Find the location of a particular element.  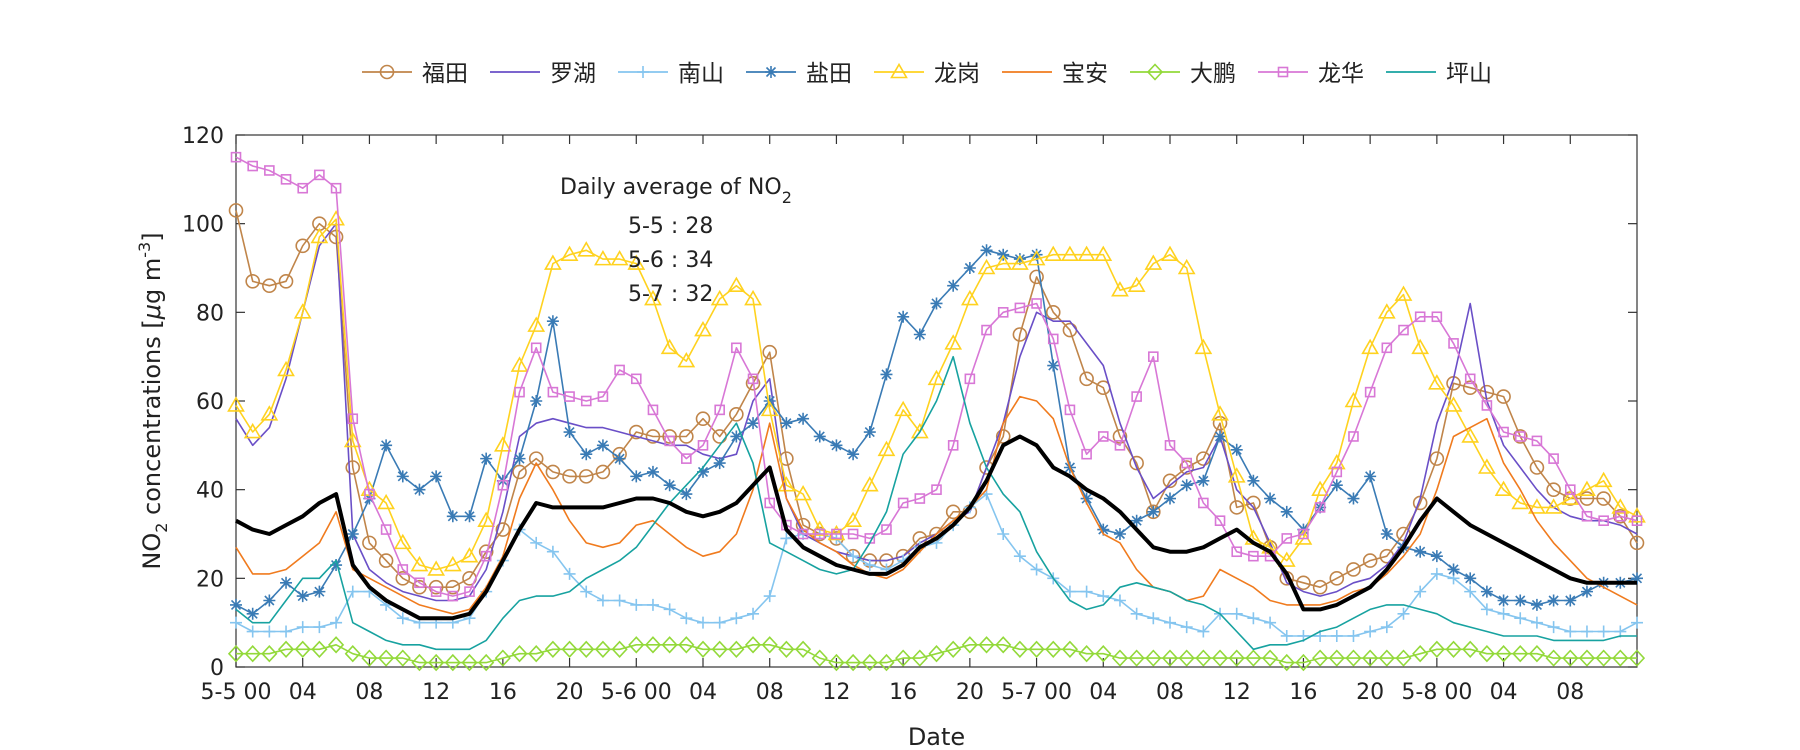

x-tick-label: 08 is located at coordinates (770, 692).